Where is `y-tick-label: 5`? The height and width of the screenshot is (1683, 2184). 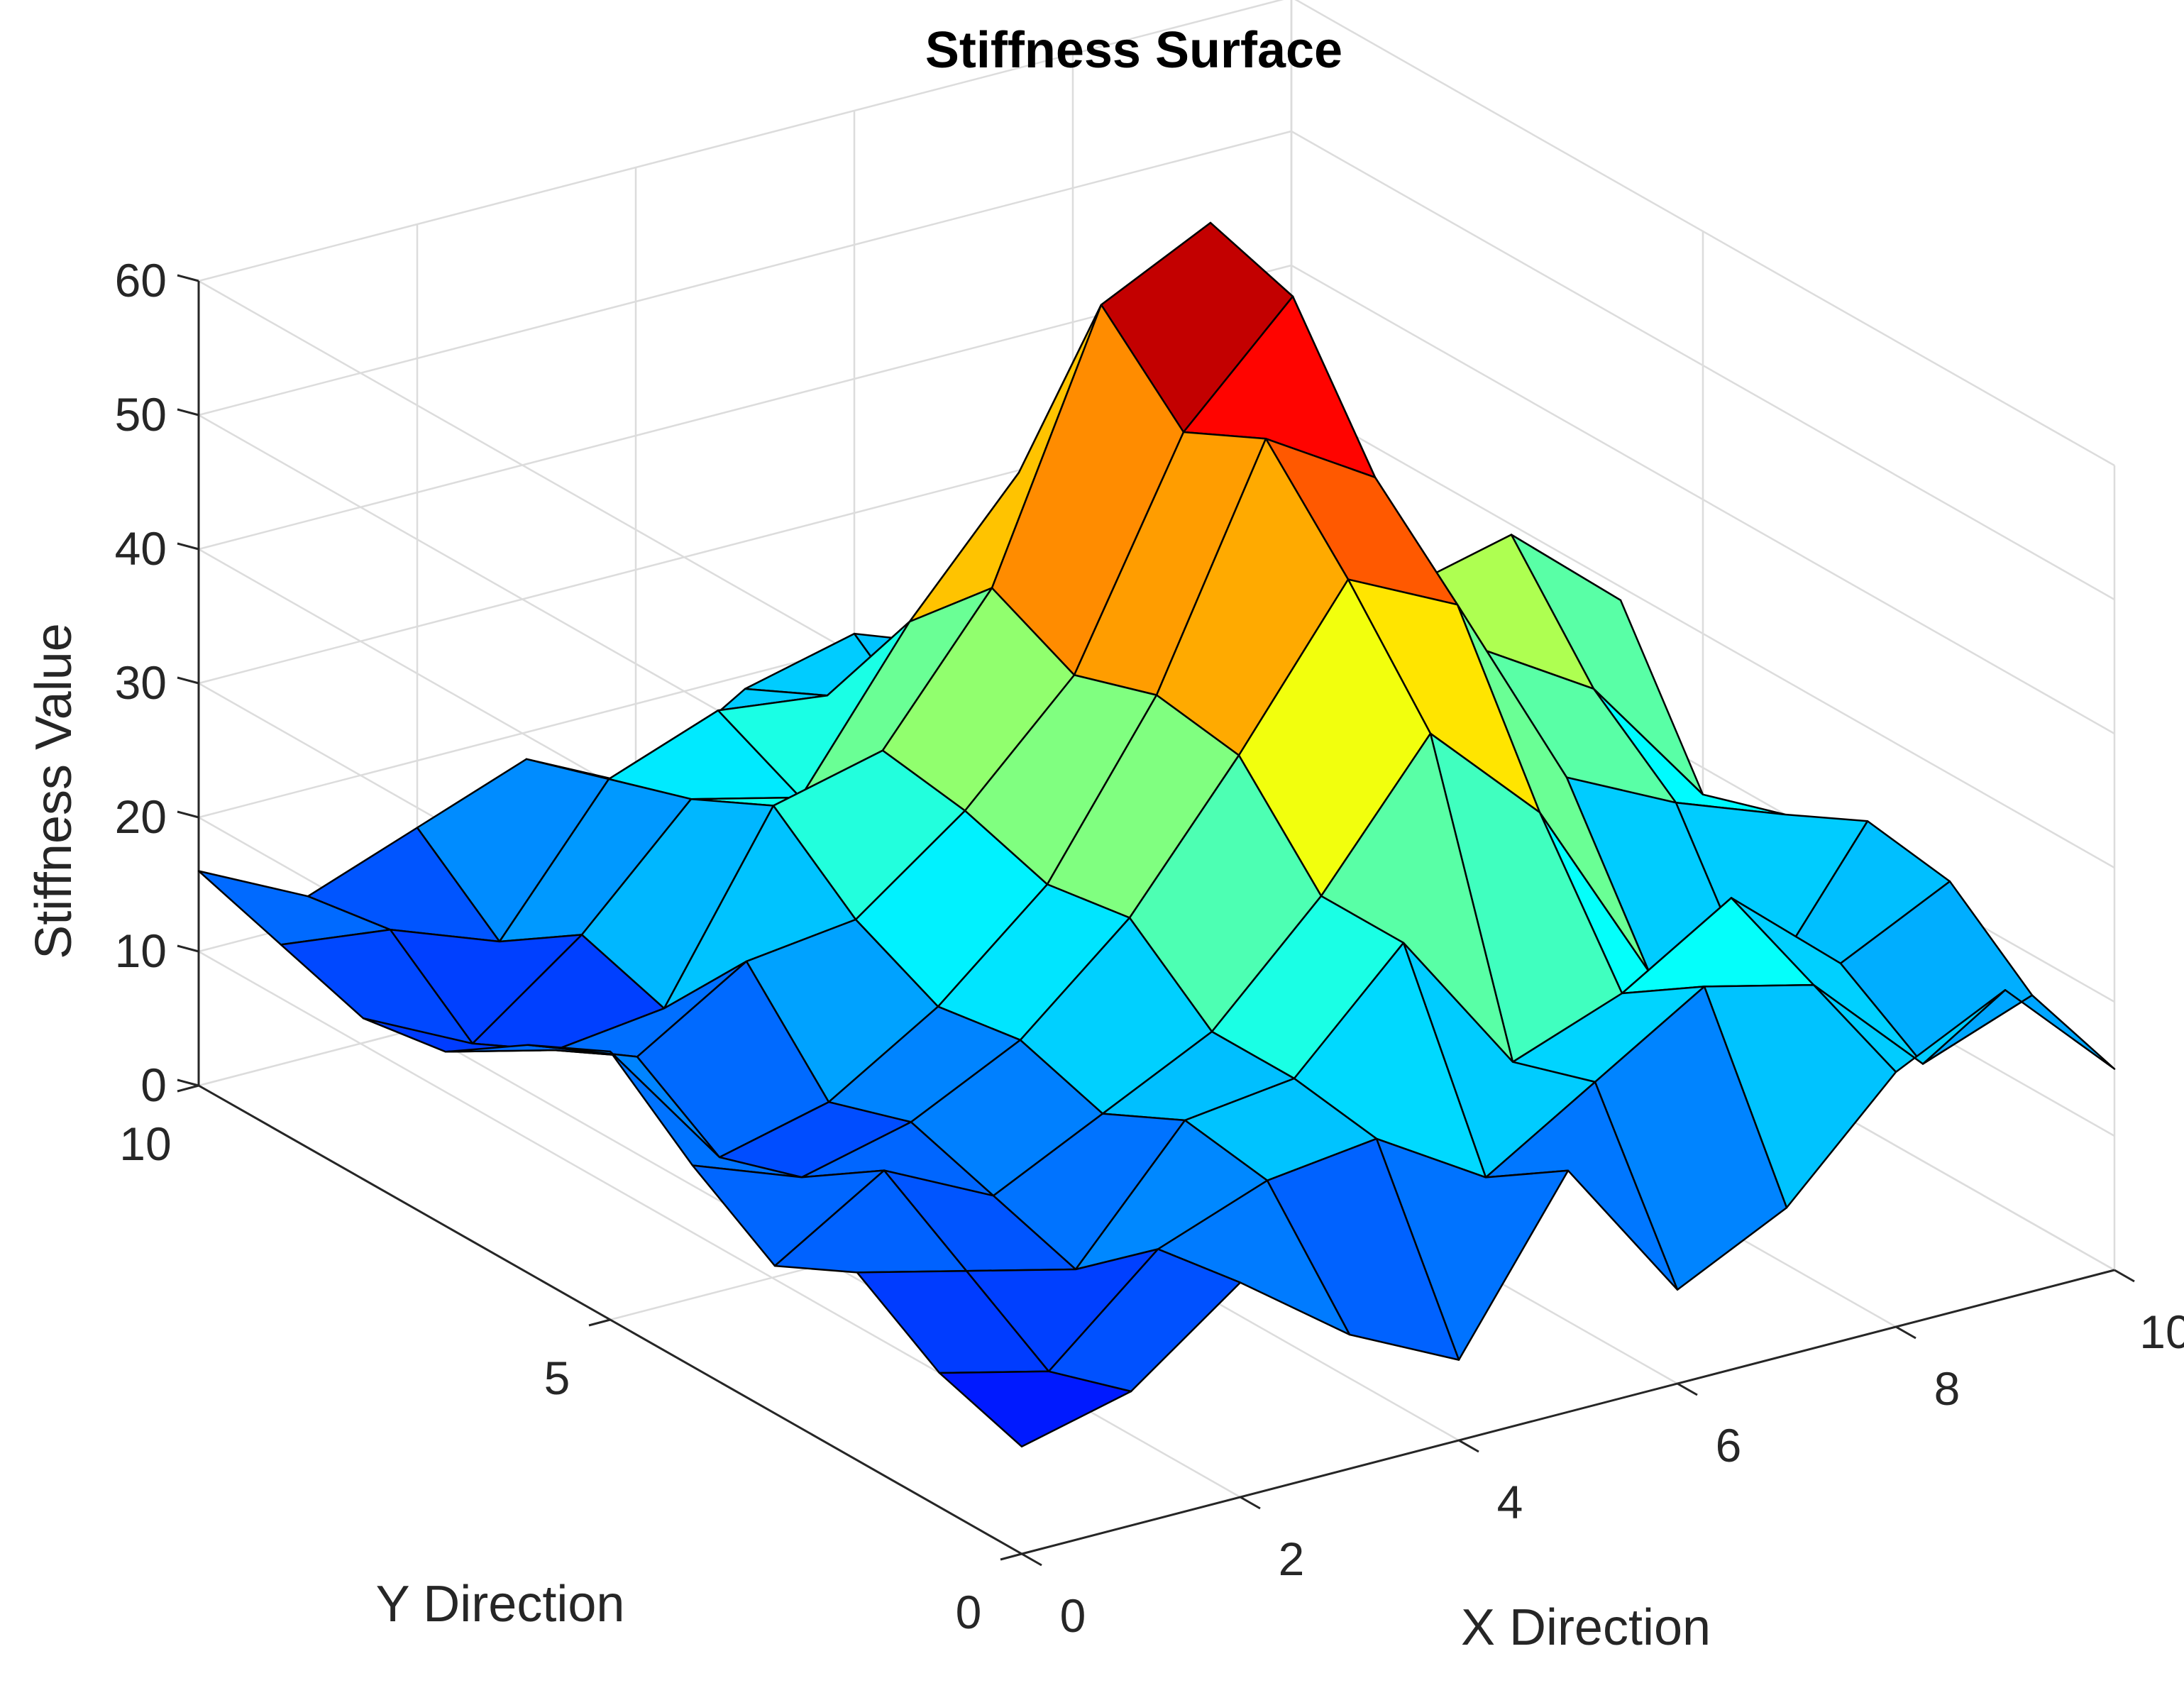
y-tick-label: 5 is located at coordinates (557, 1378).